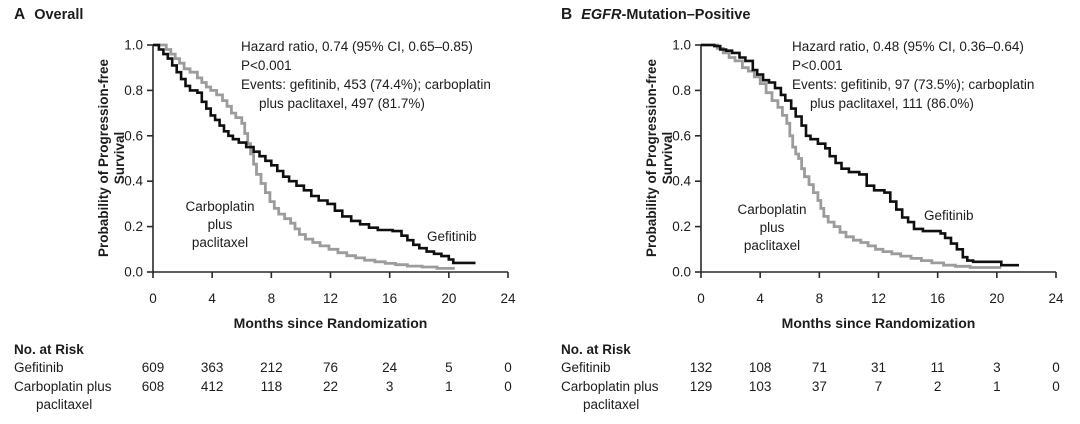 The width and height of the screenshot is (1080, 424). I want to click on risk-count: 11, so click(937, 367).